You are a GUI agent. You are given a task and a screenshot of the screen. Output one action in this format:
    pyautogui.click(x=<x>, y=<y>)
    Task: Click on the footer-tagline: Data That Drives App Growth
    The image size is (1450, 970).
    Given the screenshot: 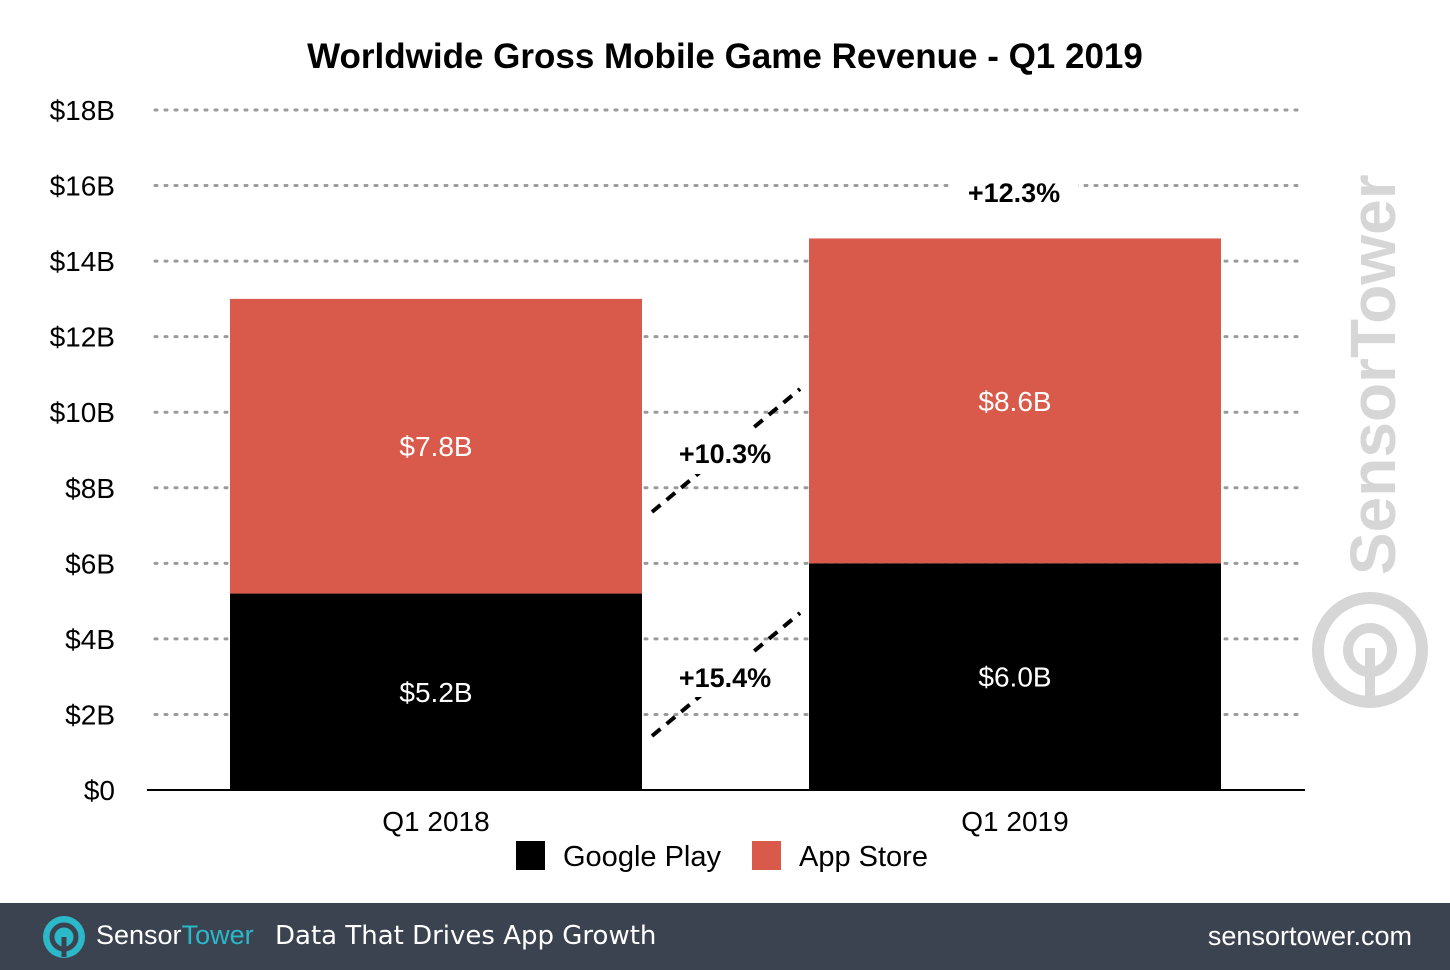 What is the action you would take?
    pyautogui.click(x=466, y=936)
    